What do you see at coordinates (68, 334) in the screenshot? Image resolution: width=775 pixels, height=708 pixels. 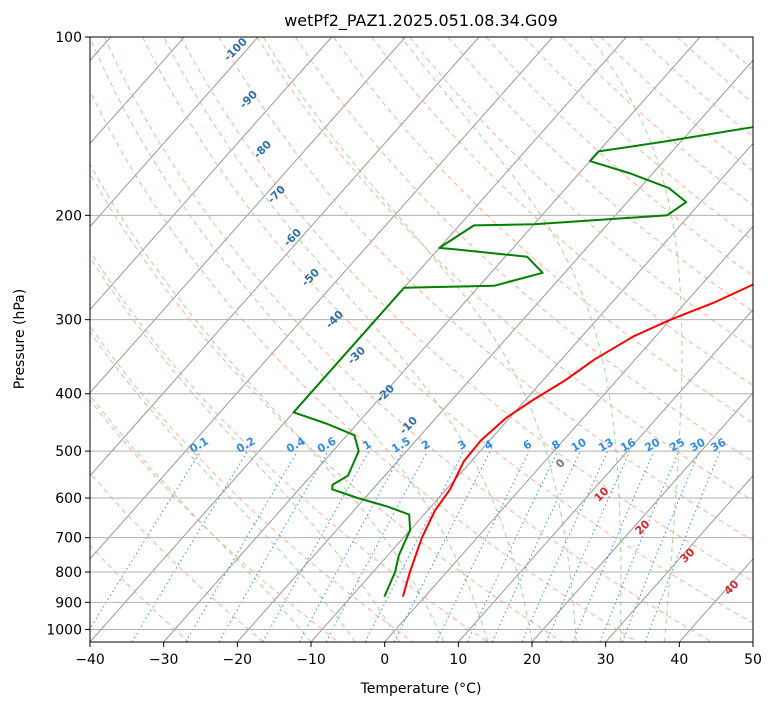 I see `y-axis: 100 200 300 400 500 600 700 800 900 1000` at bounding box center [68, 334].